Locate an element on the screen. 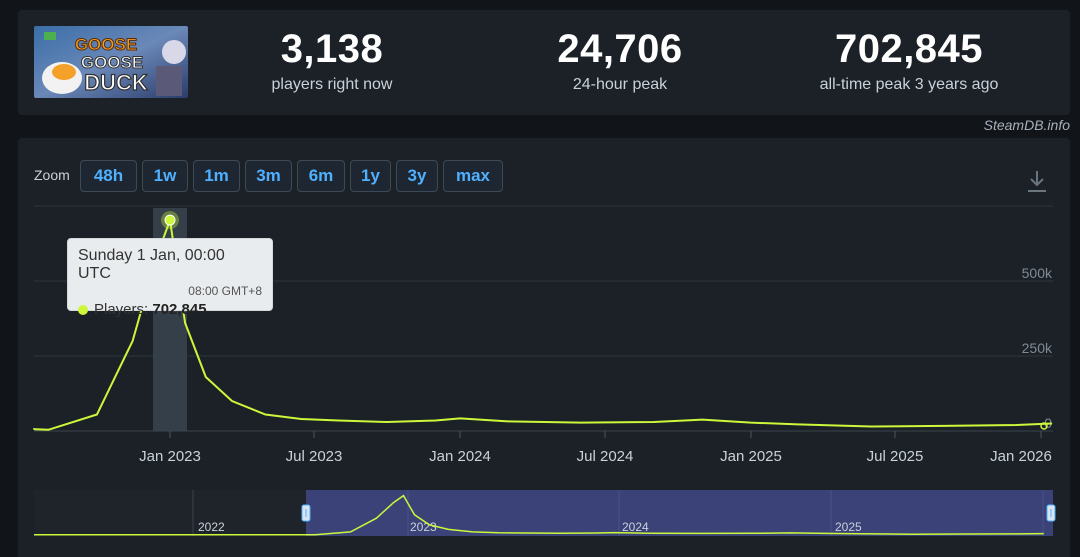  navigator: 2022 2023 2024 2025 is located at coordinates (545, 513).